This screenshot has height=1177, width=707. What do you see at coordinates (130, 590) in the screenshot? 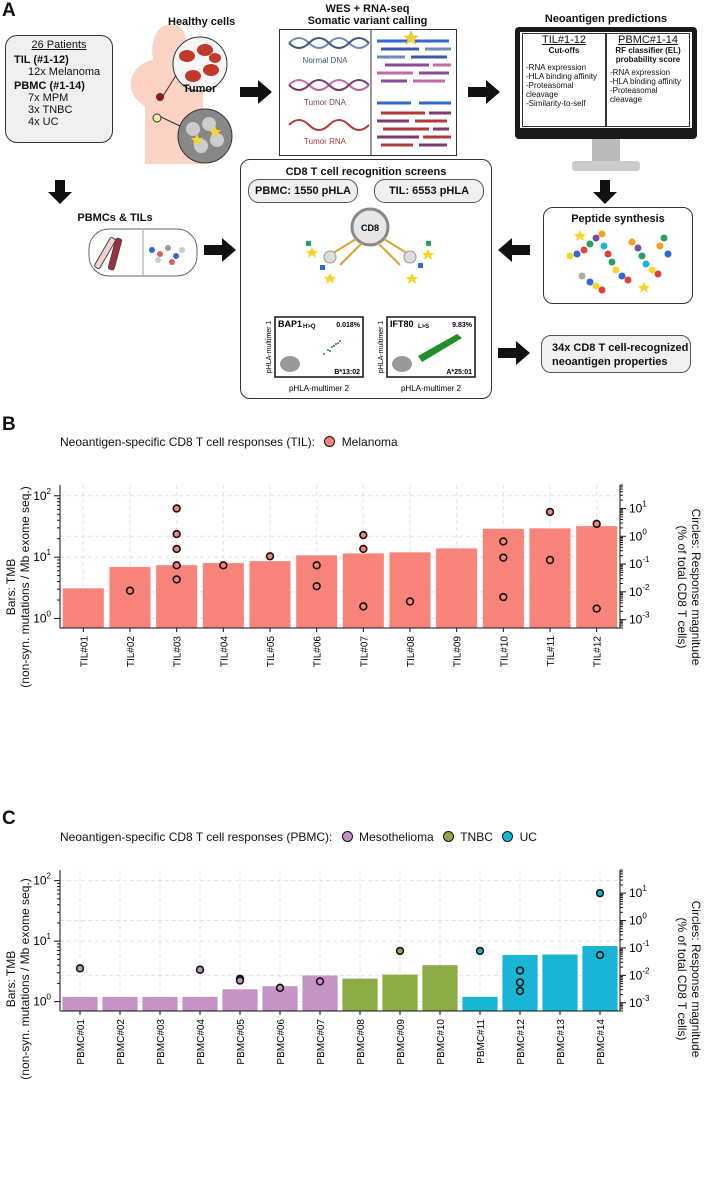
I see `response-TIL#02` at bounding box center [130, 590].